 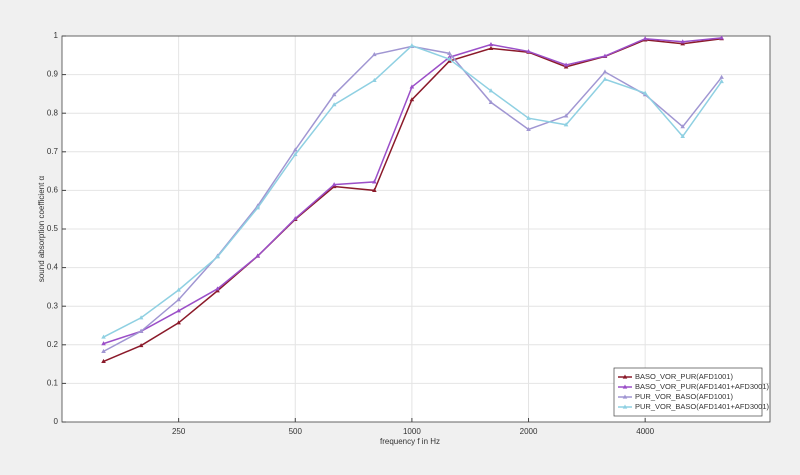 I want to click on y-tick-label: 0.6, so click(x=53, y=190).